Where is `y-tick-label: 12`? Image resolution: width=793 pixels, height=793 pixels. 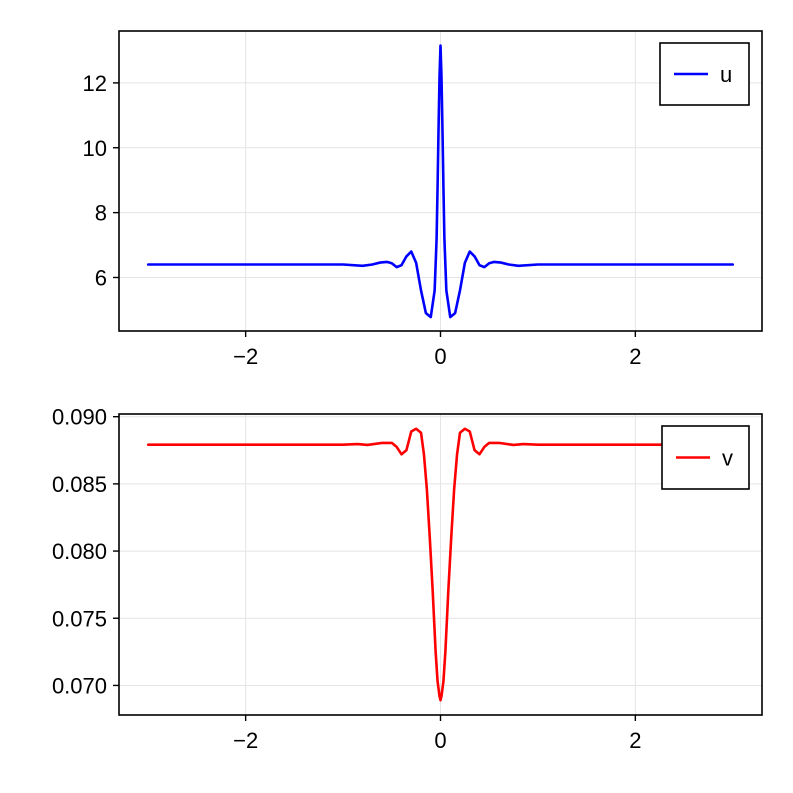 y-tick-label: 12 is located at coordinates (95, 83).